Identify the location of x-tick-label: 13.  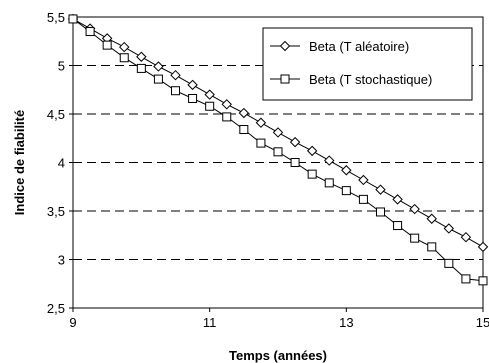
(346, 322).